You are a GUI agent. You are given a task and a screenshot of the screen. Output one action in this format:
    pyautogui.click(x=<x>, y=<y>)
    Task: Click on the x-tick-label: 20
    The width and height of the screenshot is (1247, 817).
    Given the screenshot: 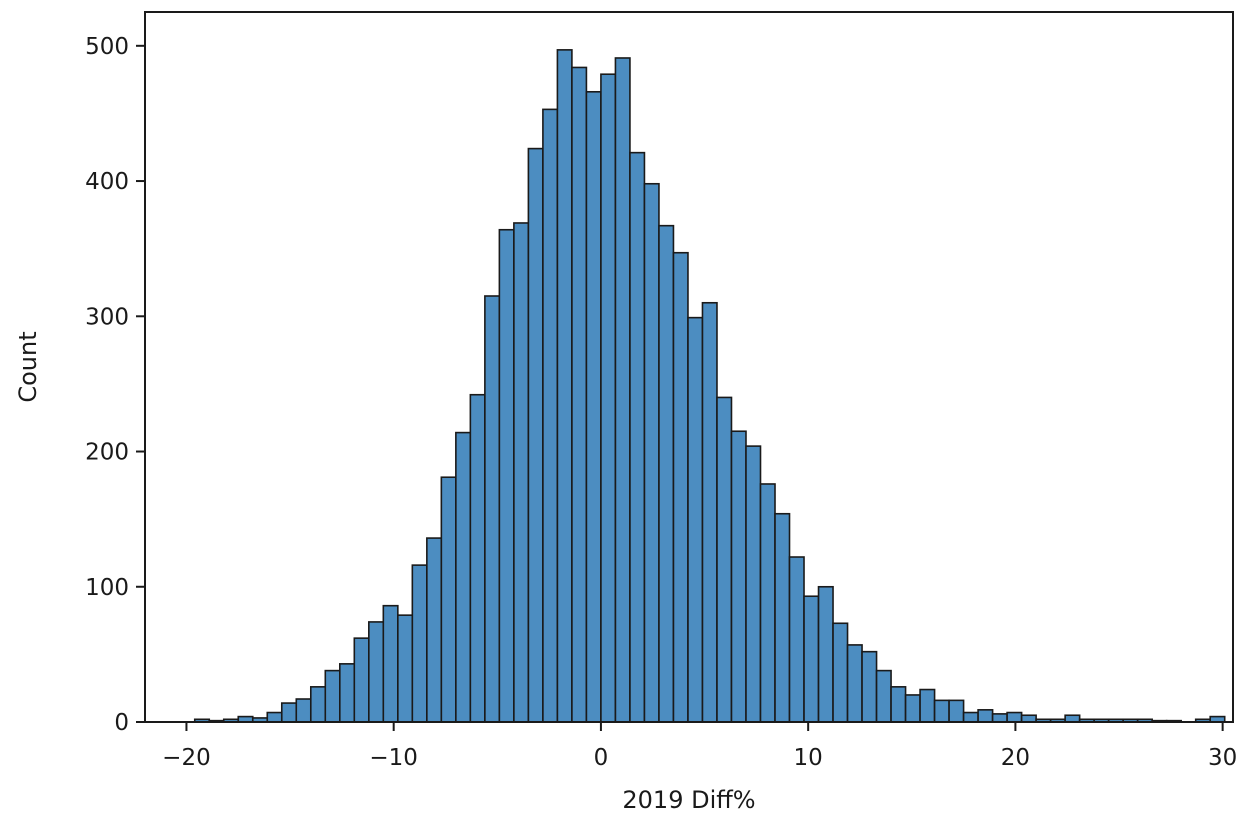 What is the action you would take?
    pyautogui.click(x=1015, y=758)
    